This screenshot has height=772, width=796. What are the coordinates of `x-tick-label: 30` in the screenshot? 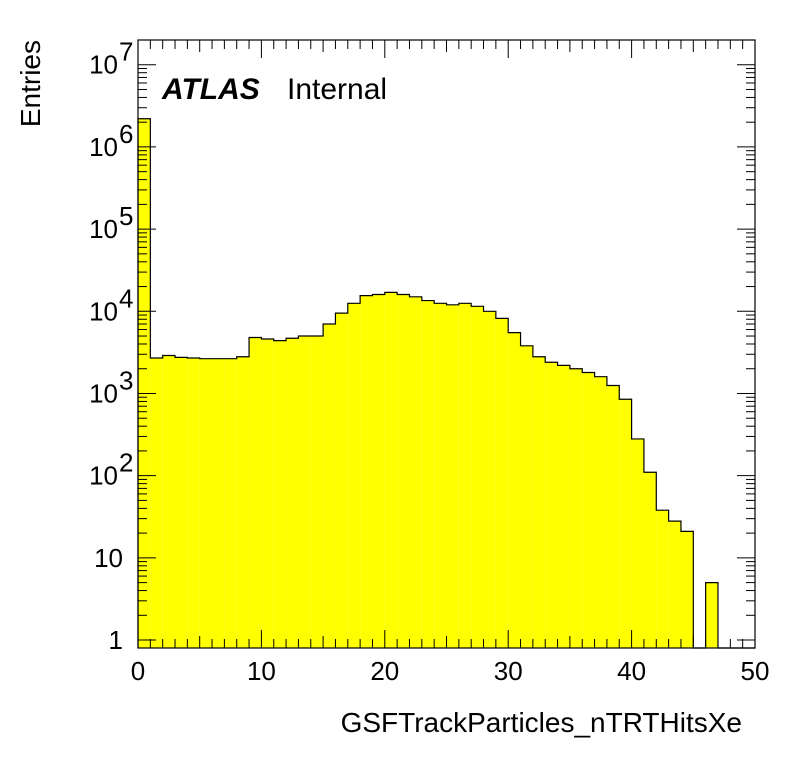 It's located at (508, 671).